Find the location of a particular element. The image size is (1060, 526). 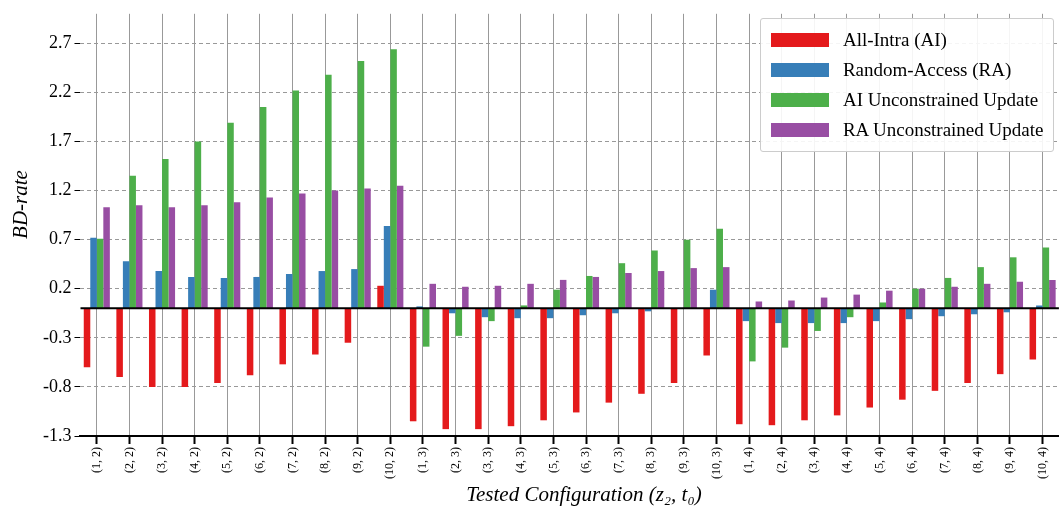

legend-label: RA Unconstrained Update is located at coordinates (943, 129).